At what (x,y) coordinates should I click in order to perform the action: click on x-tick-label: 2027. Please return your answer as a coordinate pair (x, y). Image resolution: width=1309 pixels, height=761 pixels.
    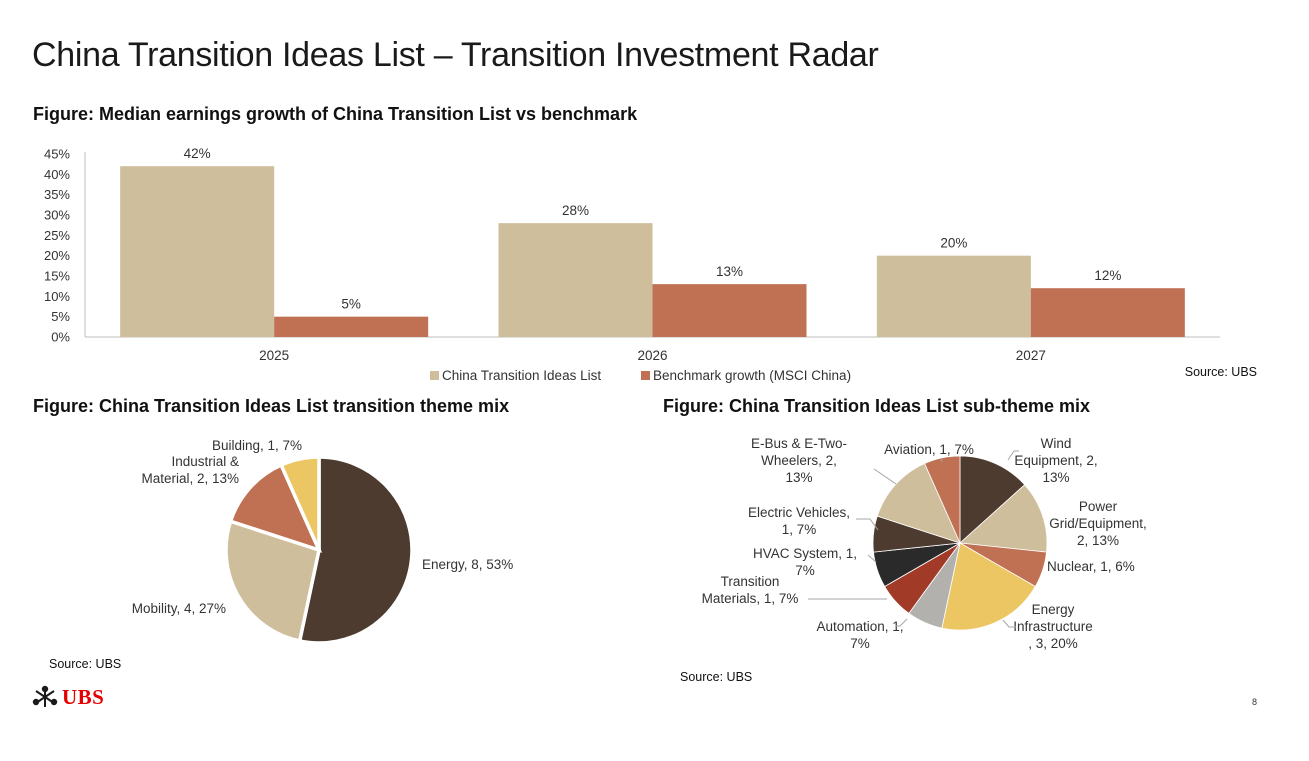
    Looking at the image, I should click on (1031, 355).